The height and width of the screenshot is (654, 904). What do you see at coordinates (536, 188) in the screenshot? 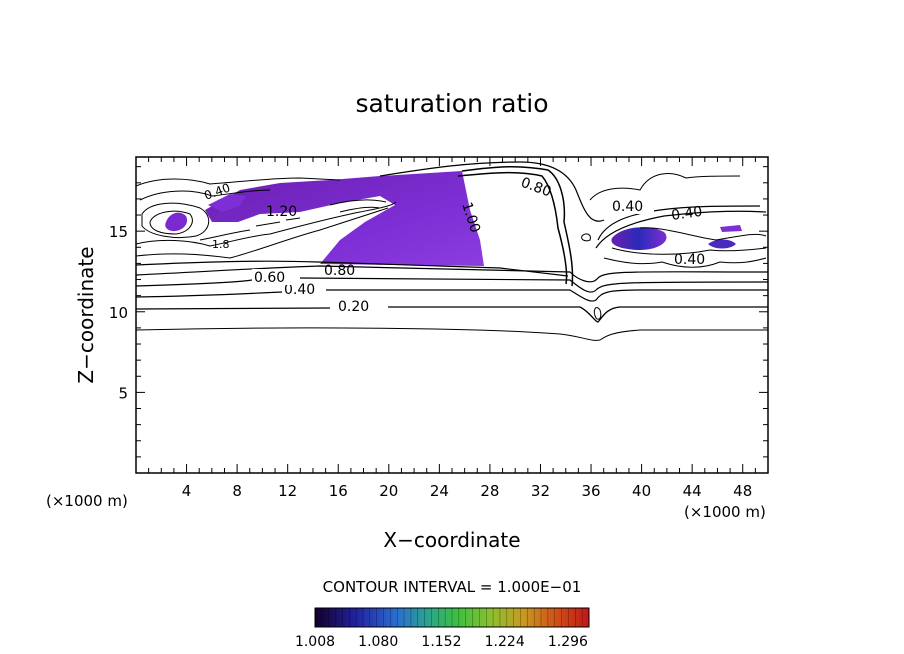
I see `contour-label-080-top: 0.80` at bounding box center [536, 188].